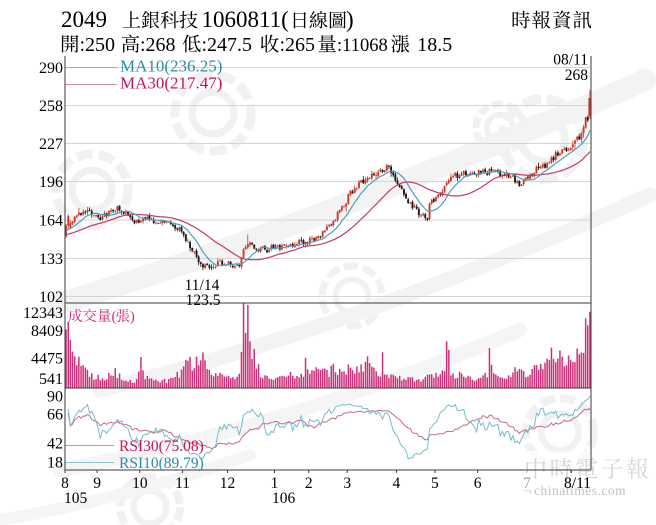 The height and width of the screenshot is (525, 656). Describe the element at coordinates (51, 68) in the screenshot. I see `svg-text: 290` at that location.